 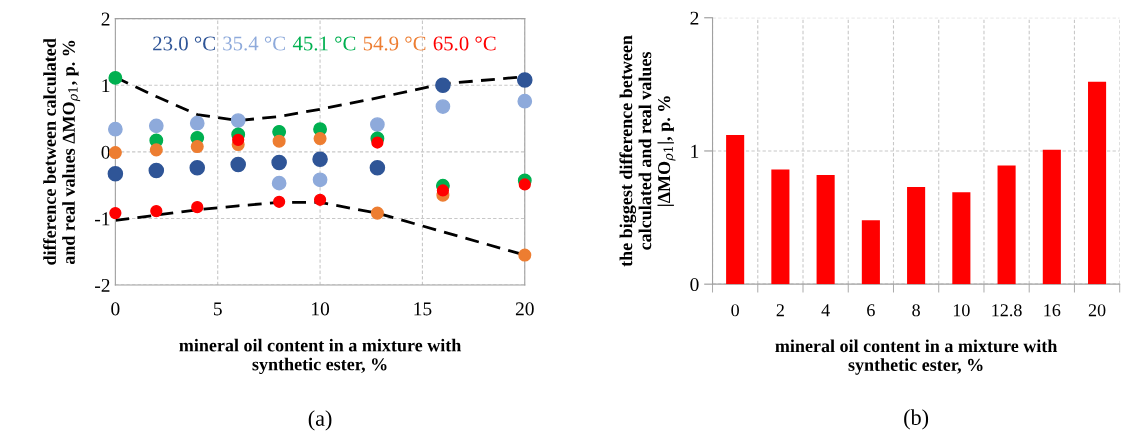 I want to click on x-tick-label: 16, so click(x=1052, y=310).